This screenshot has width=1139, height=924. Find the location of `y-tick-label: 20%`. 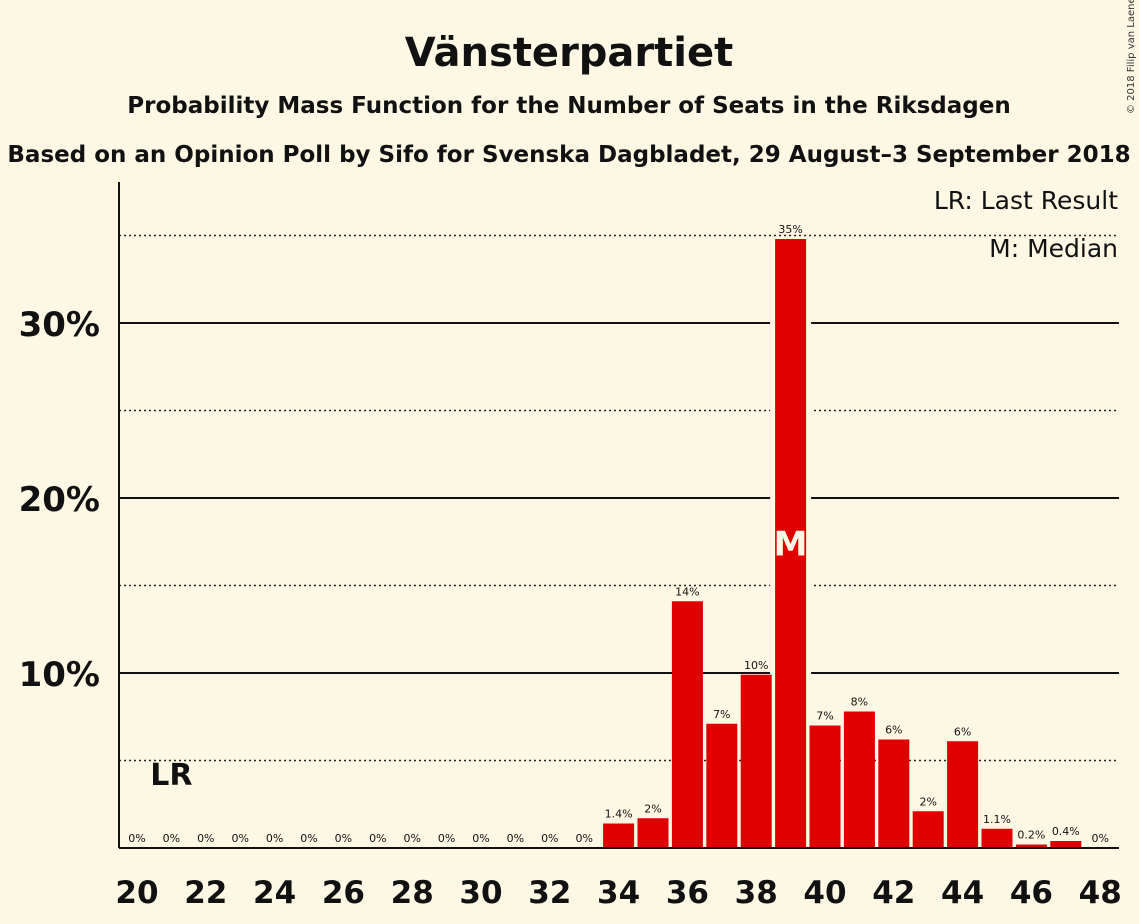

y-tick-label: 20% is located at coordinates (59, 500).